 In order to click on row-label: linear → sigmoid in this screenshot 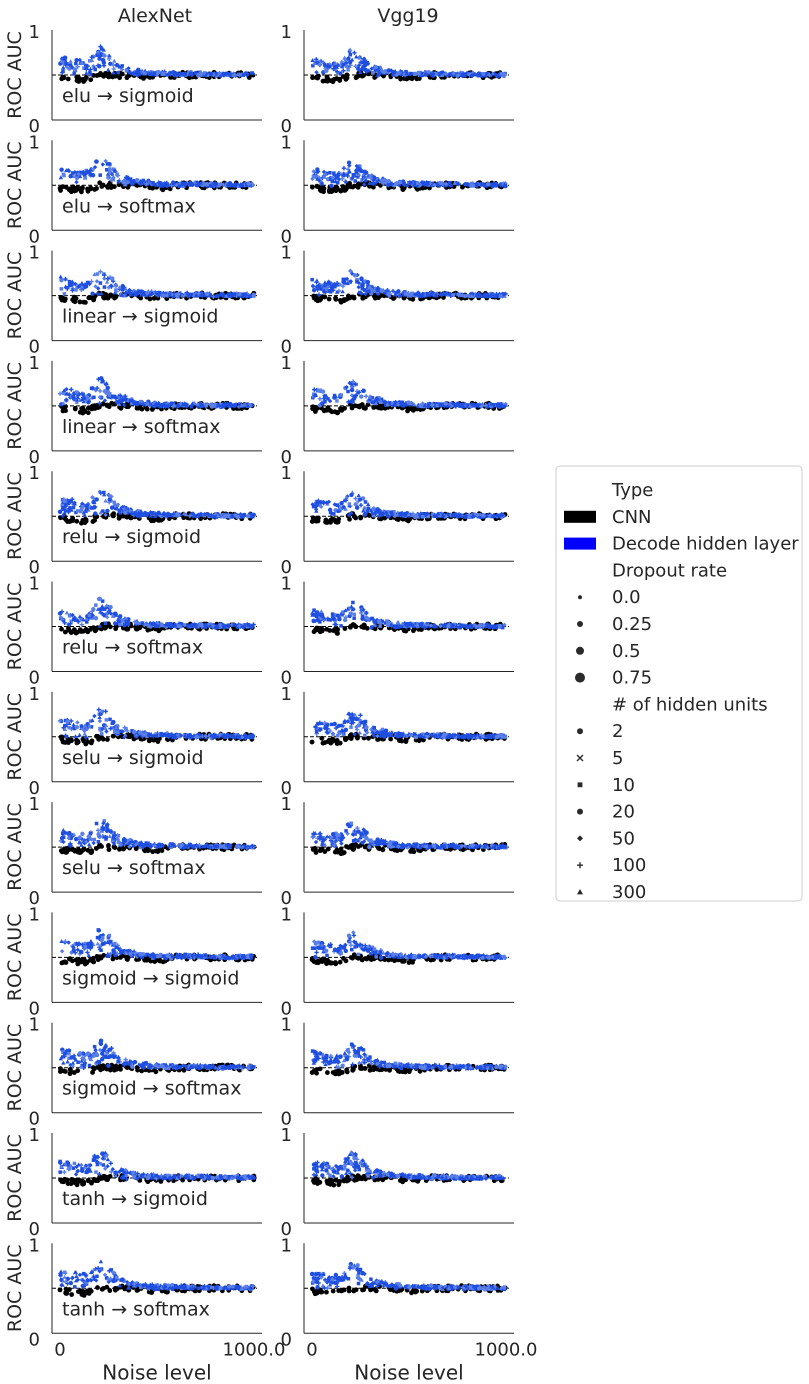, I will do `click(140, 317)`.